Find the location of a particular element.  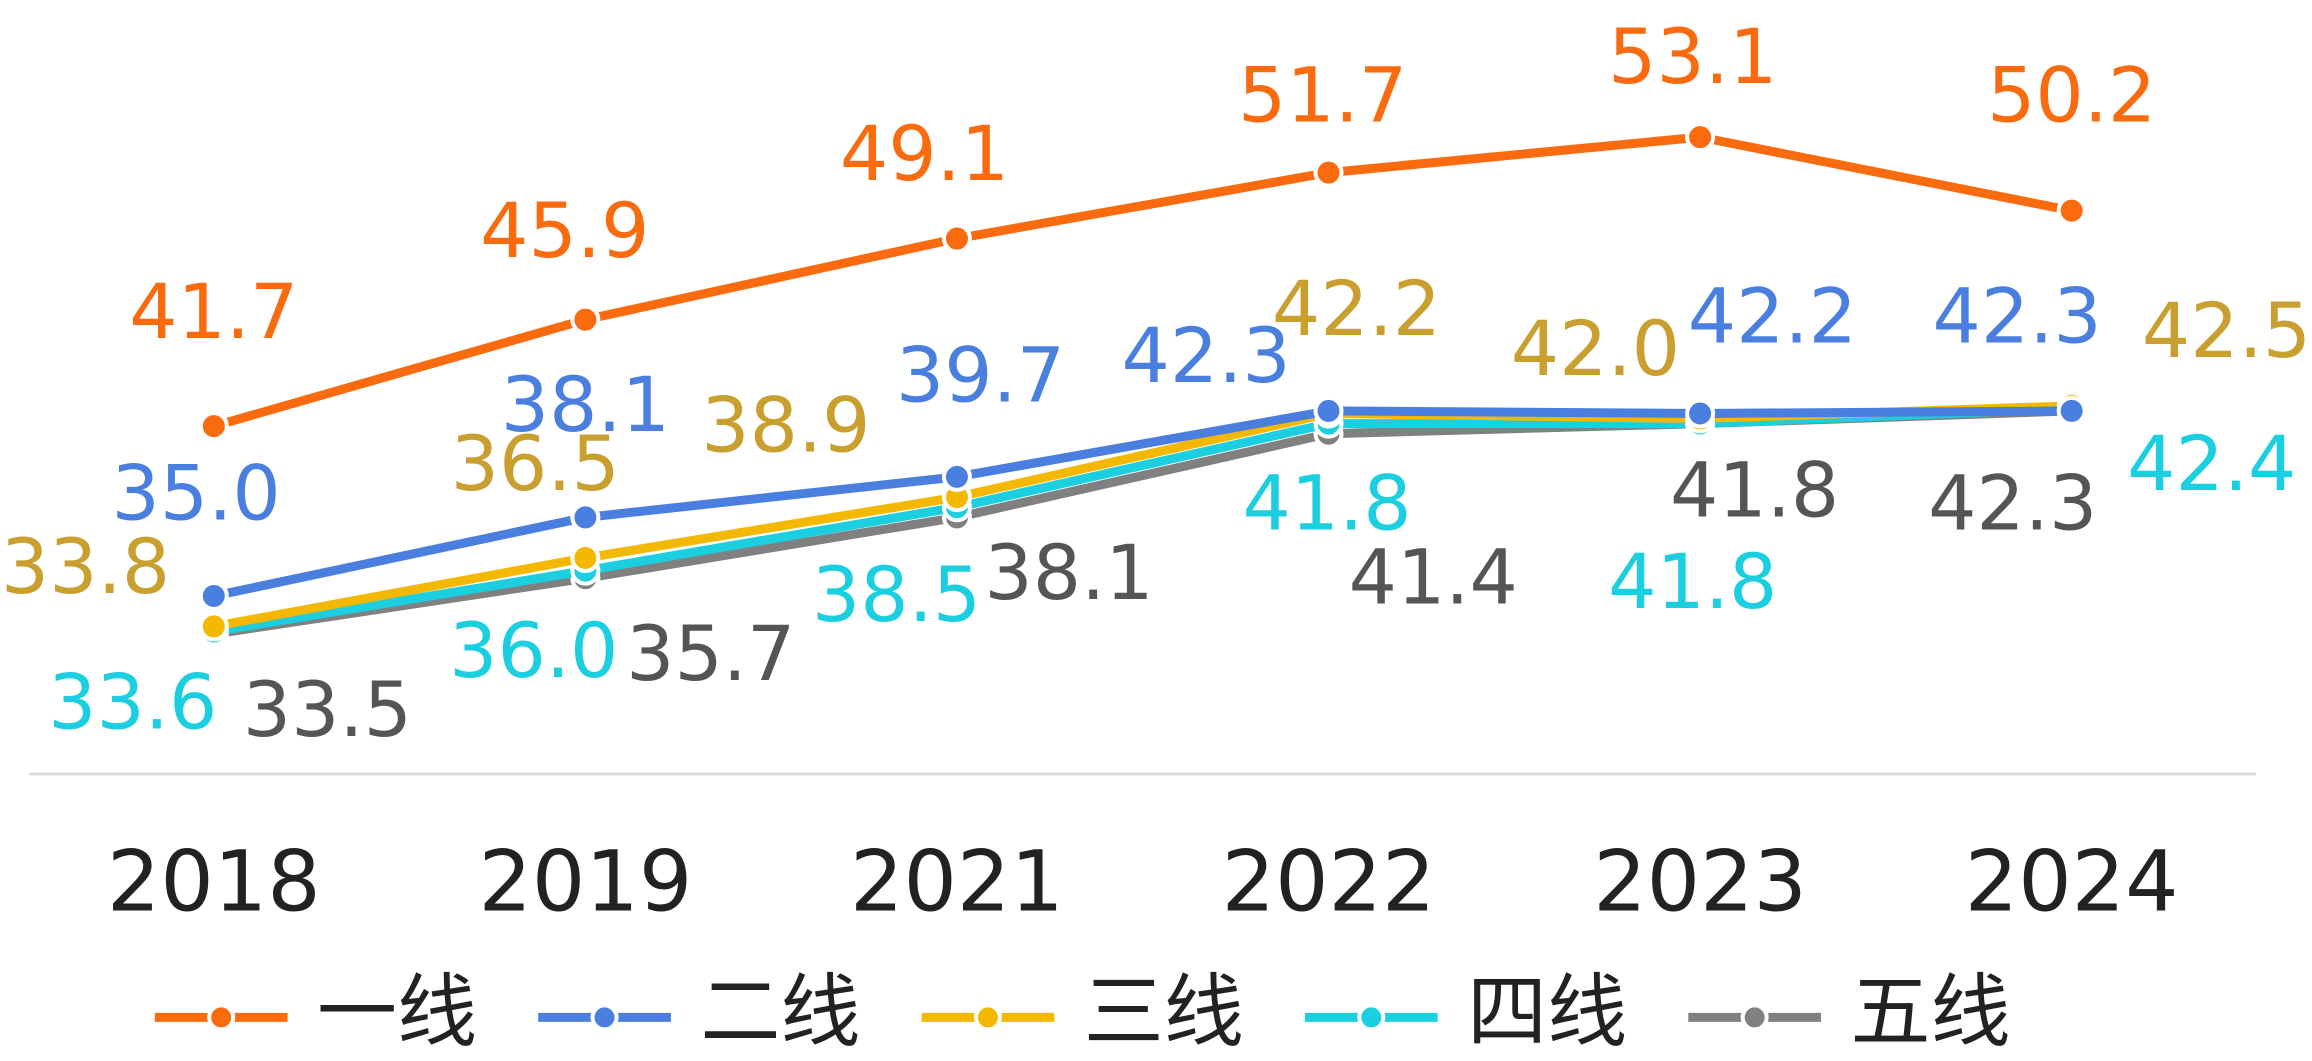

data-label: 51.7 is located at coordinates (1322, 94).